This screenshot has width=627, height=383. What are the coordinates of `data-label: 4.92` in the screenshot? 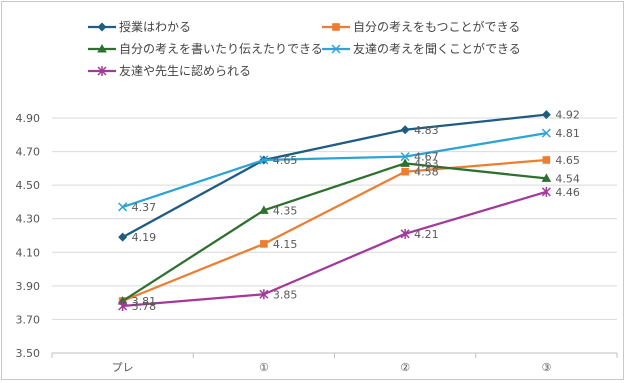 It's located at (567, 115).